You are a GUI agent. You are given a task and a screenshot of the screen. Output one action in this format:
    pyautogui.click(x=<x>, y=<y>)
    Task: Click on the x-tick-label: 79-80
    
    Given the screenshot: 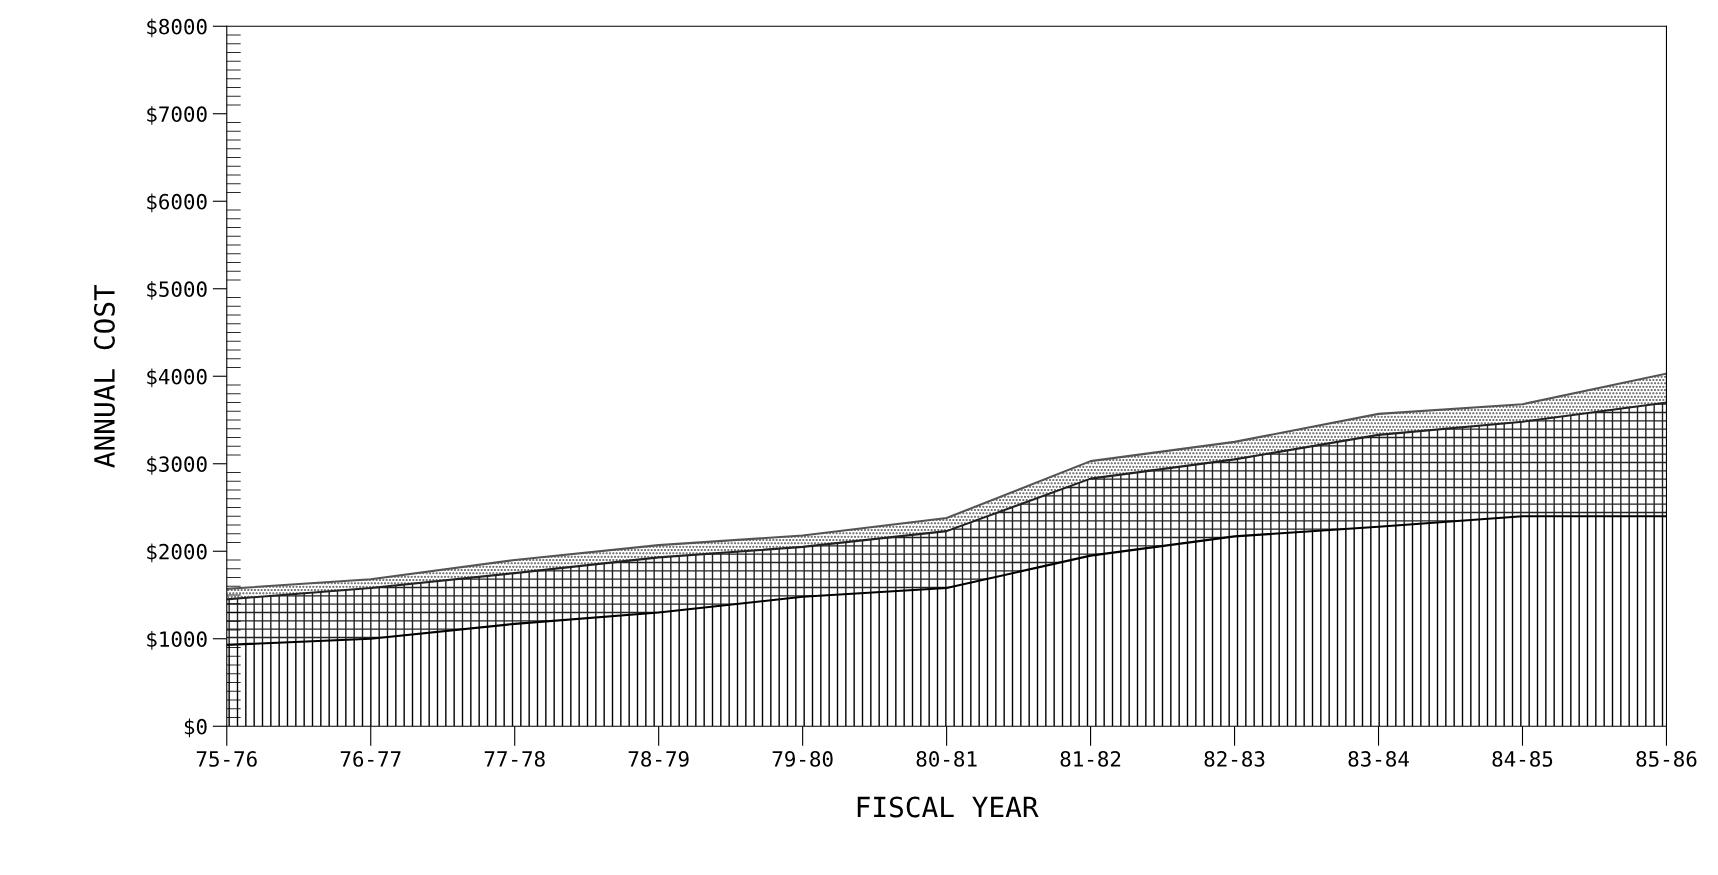 What is the action you would take?
    pyautogui.click(x=802, y=759)
    